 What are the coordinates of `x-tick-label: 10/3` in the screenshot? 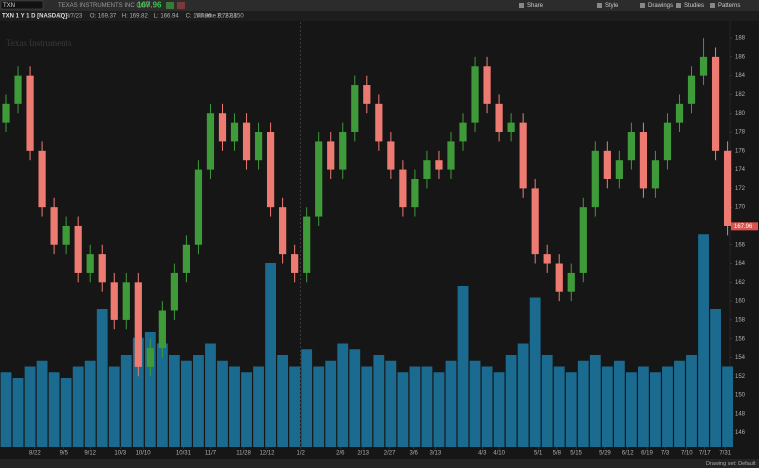 It's located at (120, 454).